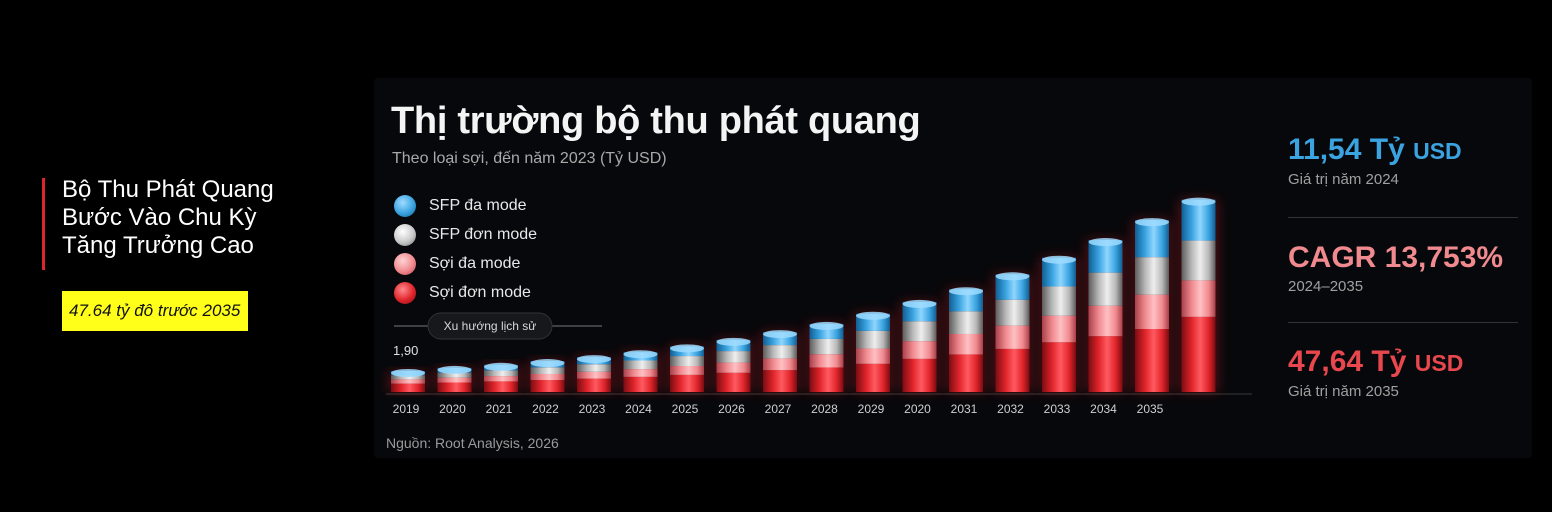 This screenshot has width=1552, height=512. I want to click on x-tick-label: 2032, so click(1010, 409).